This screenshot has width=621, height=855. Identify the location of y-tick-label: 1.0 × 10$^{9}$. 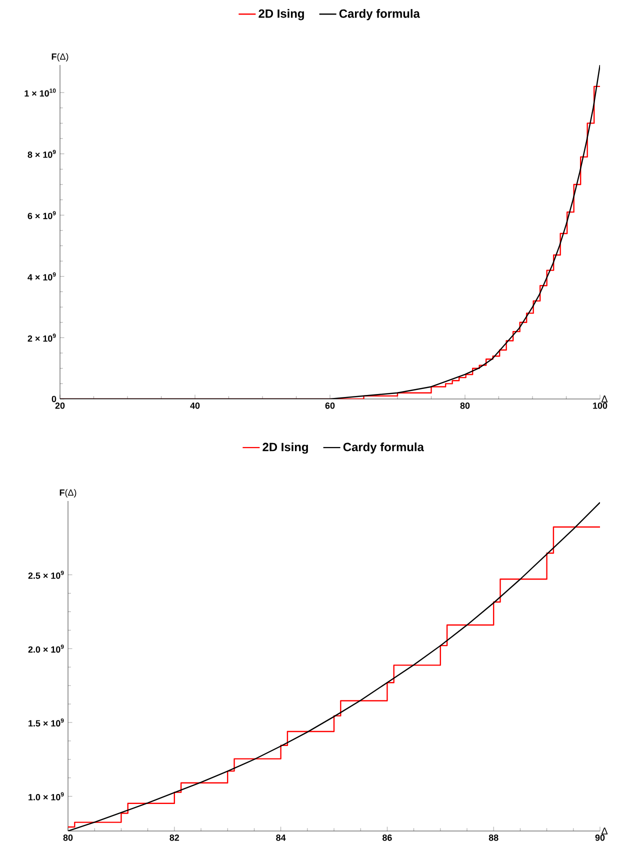
(46, 796).